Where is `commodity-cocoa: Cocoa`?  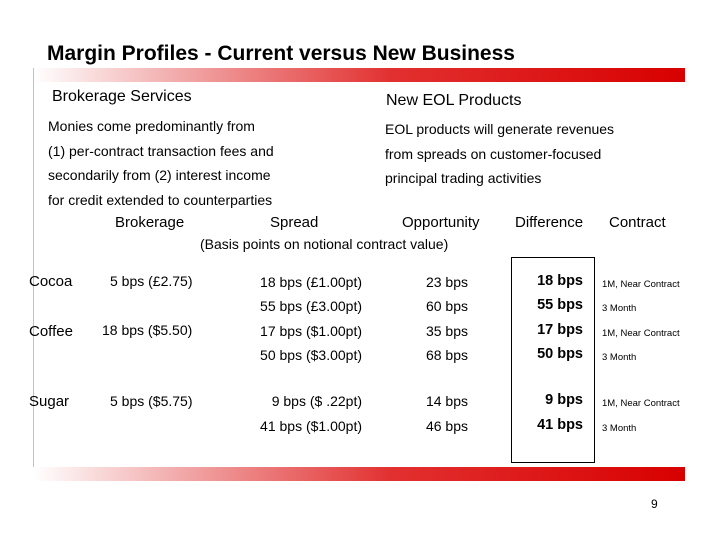 commodity-cocoa: Cocoa is located at coordinates (51, 281).